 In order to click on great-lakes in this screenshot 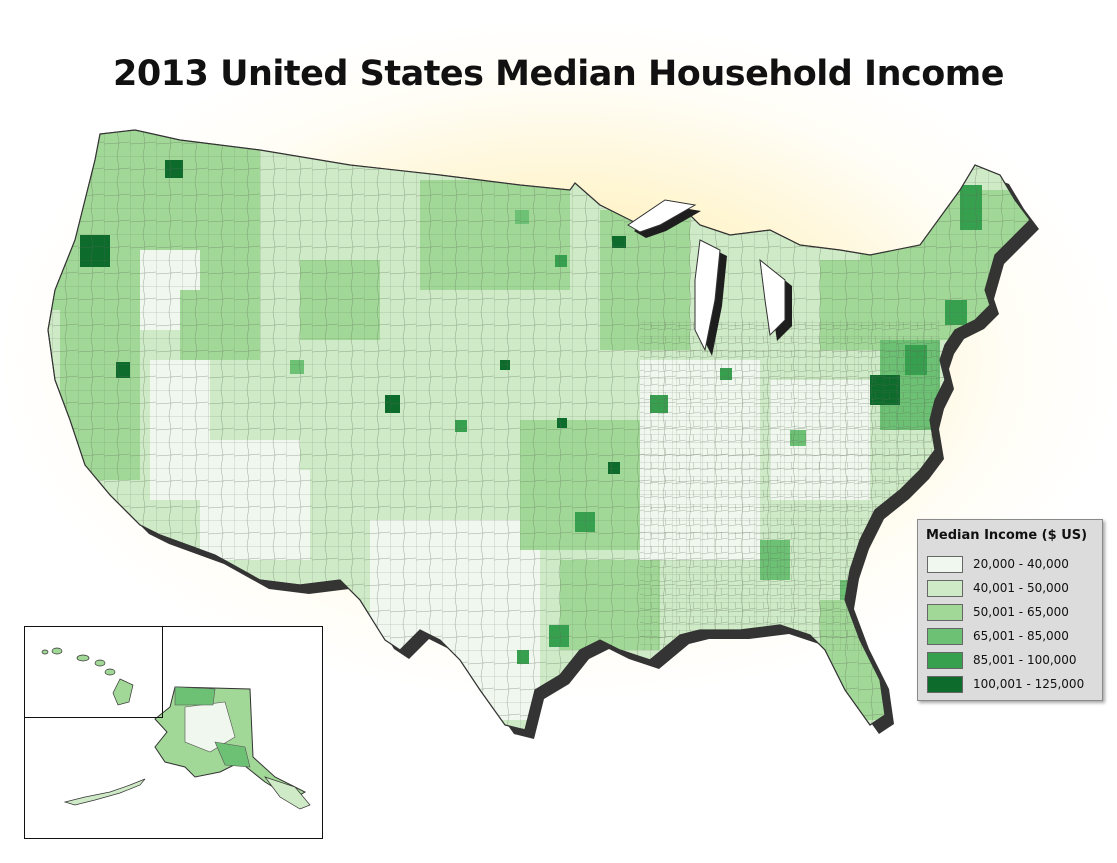, I will do `click(709, 277)`.